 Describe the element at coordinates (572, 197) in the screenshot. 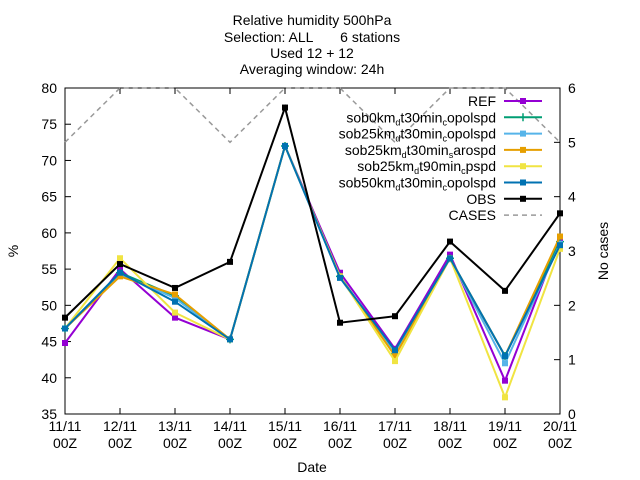

I see `y2-tick-label: 4` at that location.